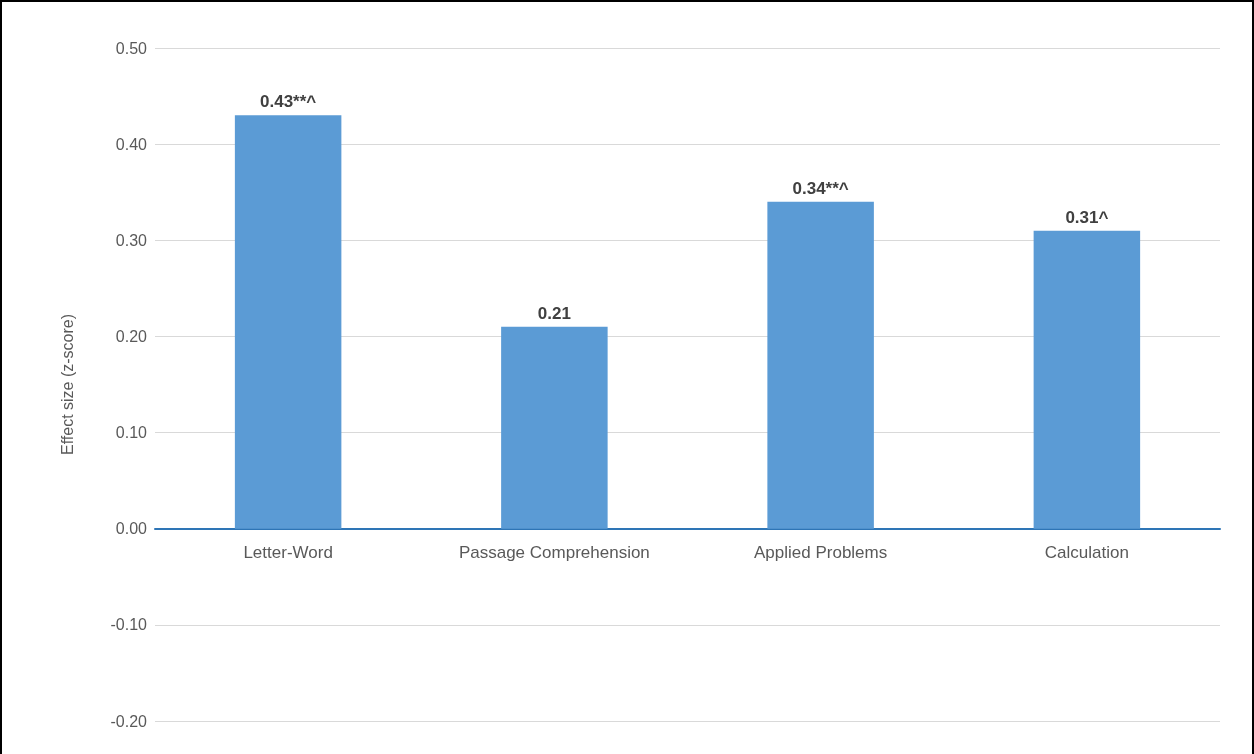  What do you see at coordinates (820, 188) in the screenshot?
I see `data-label: 0.34**^` at bounding box center [820, 188].